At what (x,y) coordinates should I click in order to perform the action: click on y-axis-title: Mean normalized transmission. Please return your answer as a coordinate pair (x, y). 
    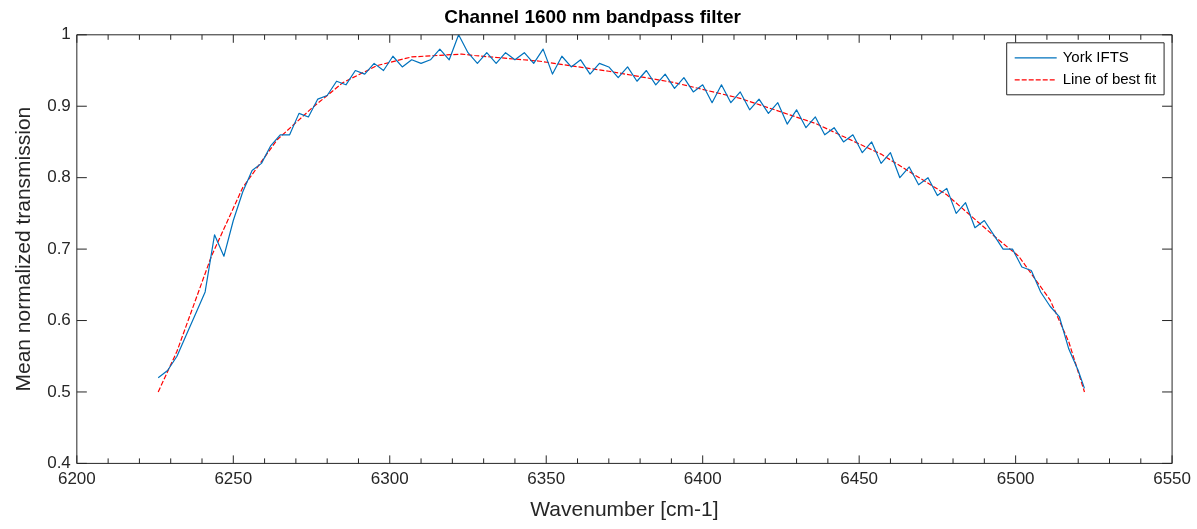
    Looking at the image, I should click on (23, 249).